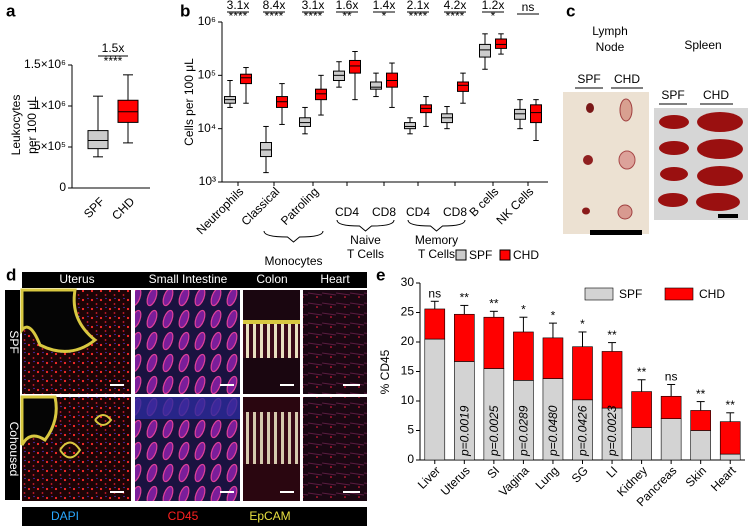 The image size is (750, 528). What do you see at coordinates (94, 207) in the screenshot?
I see `x-tick-label: SPF` at bounding box center [94, 207].